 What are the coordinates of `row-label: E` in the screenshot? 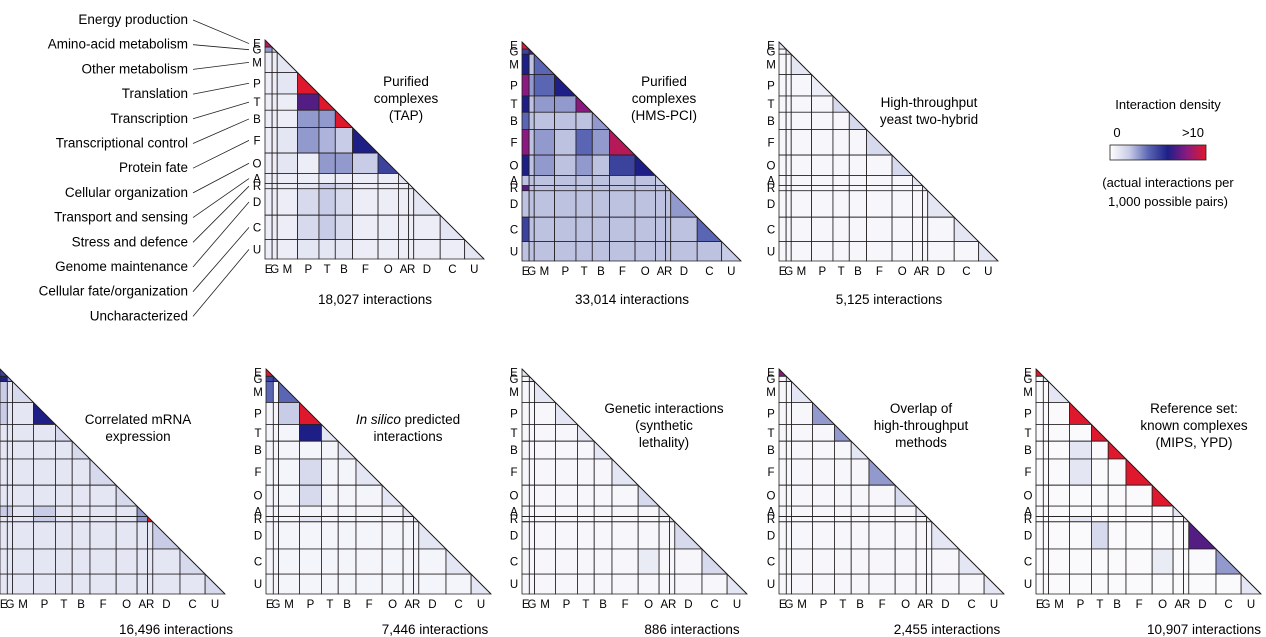 It's located at (514, 47).